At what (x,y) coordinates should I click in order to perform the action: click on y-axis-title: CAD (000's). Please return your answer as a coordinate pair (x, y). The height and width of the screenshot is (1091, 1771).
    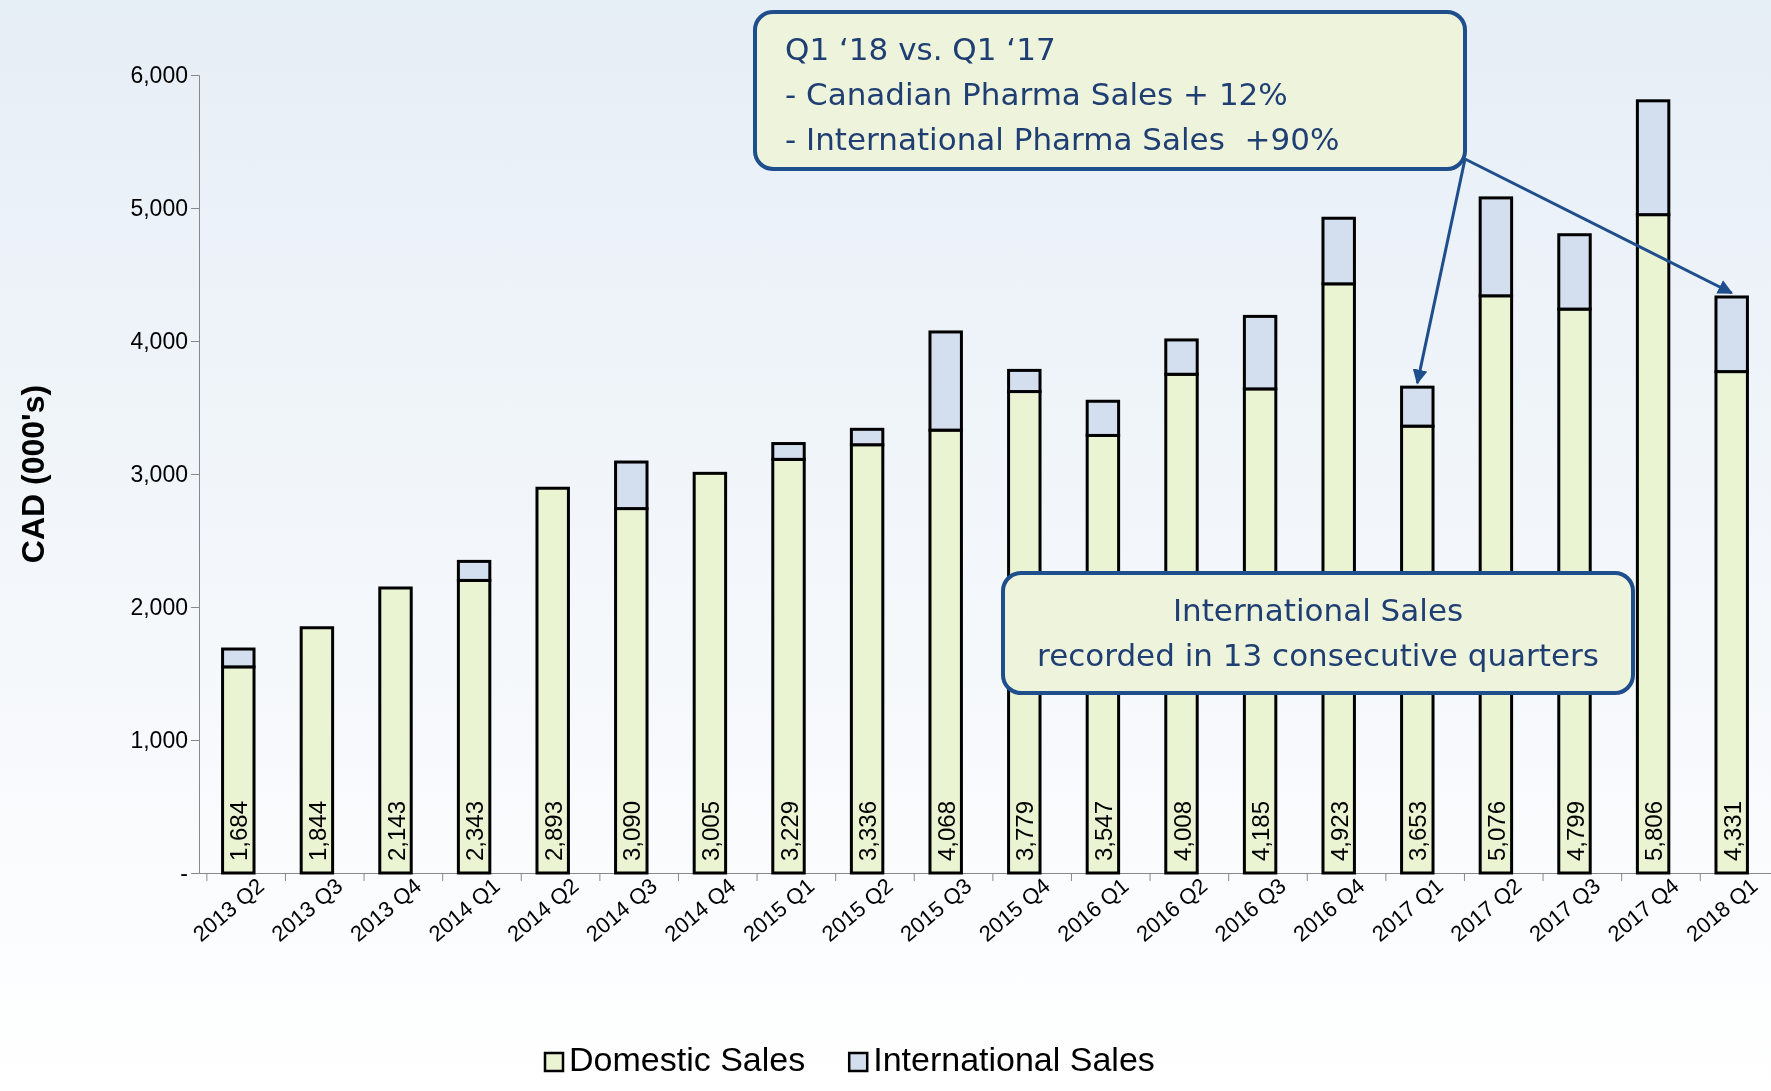
    Looking at the image, I should click on (33, 474).